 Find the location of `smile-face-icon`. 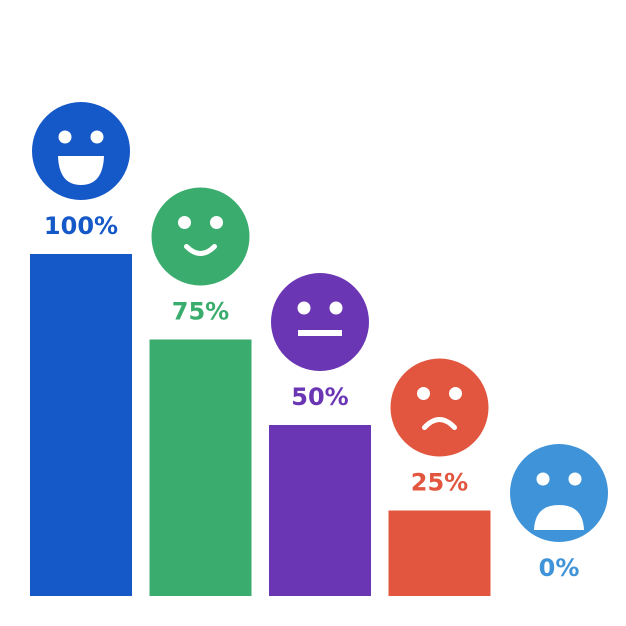

smile-face-icon is located at coordinates (200, 236).